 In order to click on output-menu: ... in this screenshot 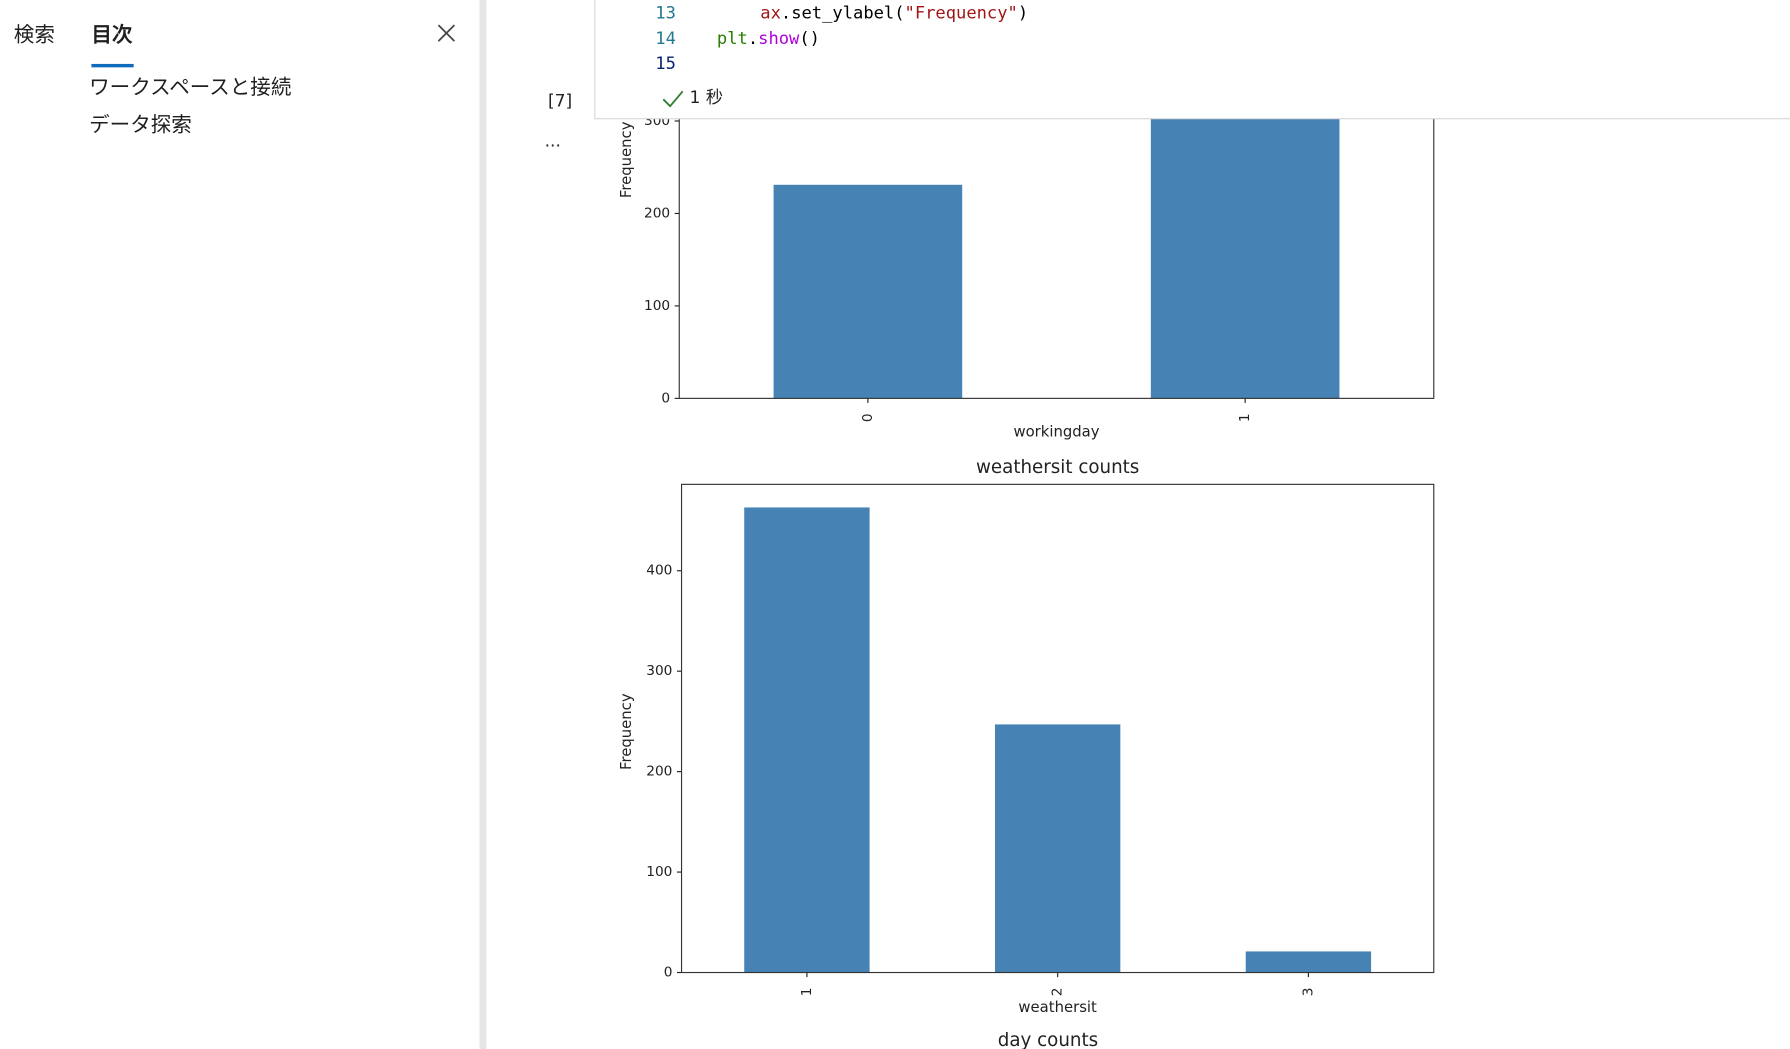, I will do `click(553, 142)`.